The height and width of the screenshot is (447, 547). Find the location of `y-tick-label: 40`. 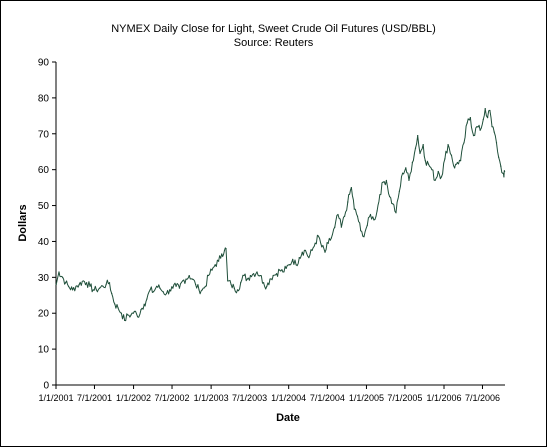

y-tick-label: 40 is located at coordinates (44, 242).